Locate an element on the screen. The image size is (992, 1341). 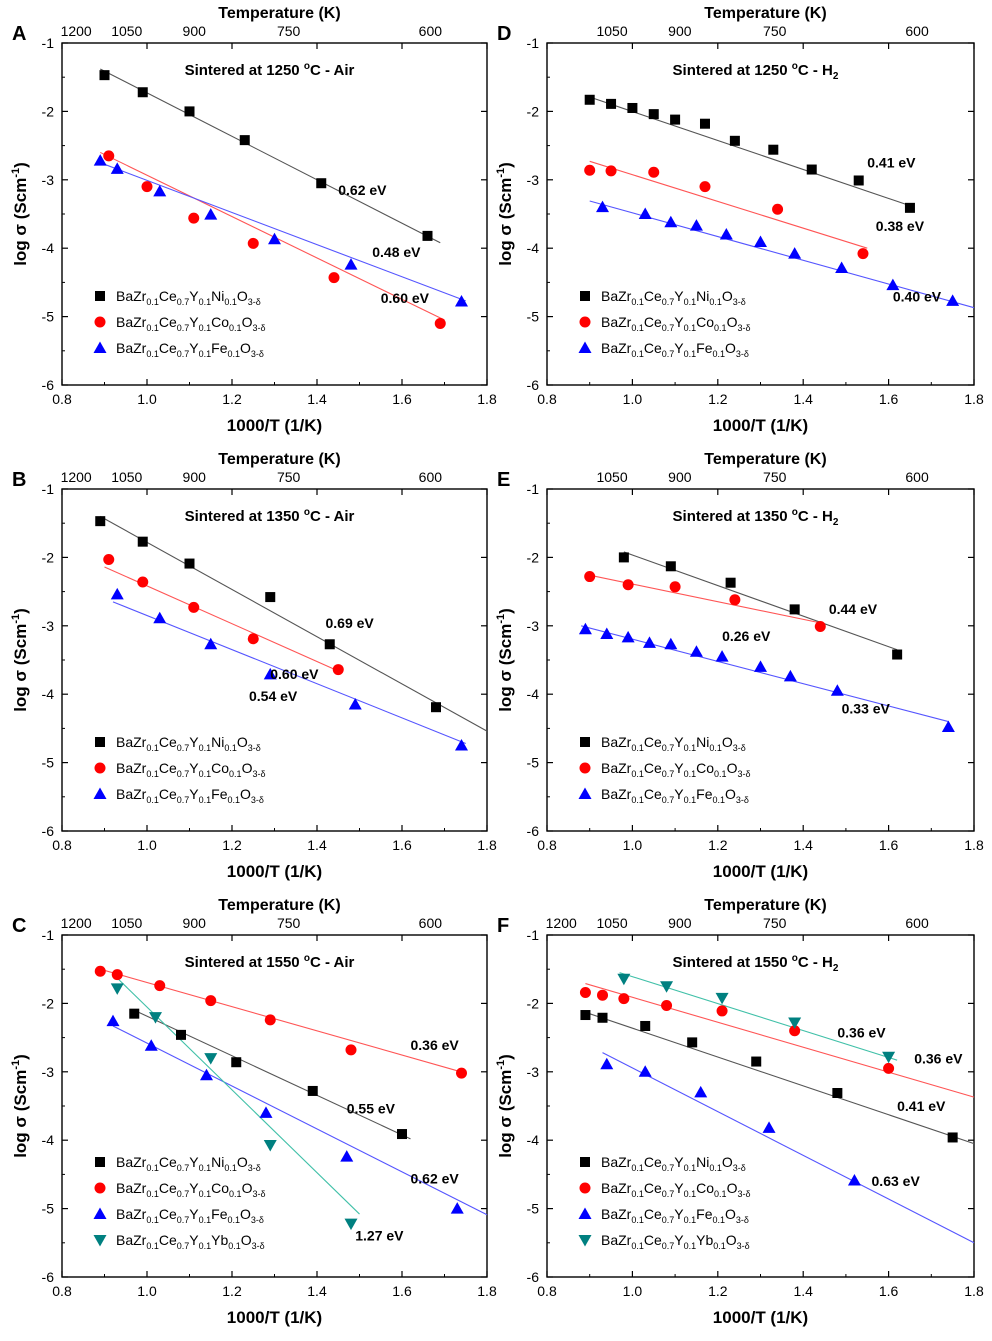
activation-energy-label: 0.38 eV is located at coordinates (900, 226).